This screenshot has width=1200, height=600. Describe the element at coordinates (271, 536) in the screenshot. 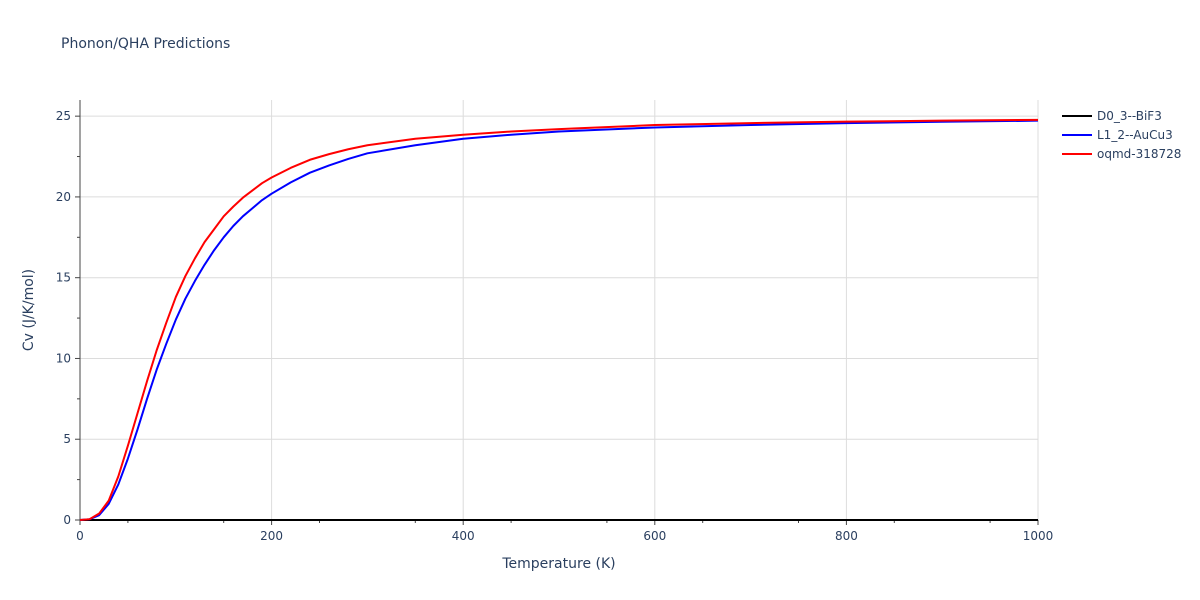

I see `x-tick-label: 200` at that location.